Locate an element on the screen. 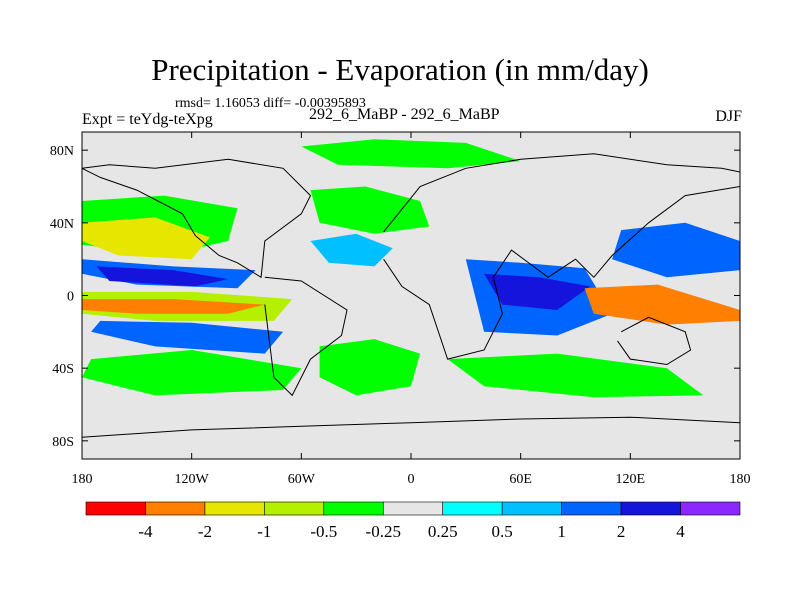 The width and height of the screenshot is (800, 600). y-tick-label: 80S is located at coordinates (63, 442).